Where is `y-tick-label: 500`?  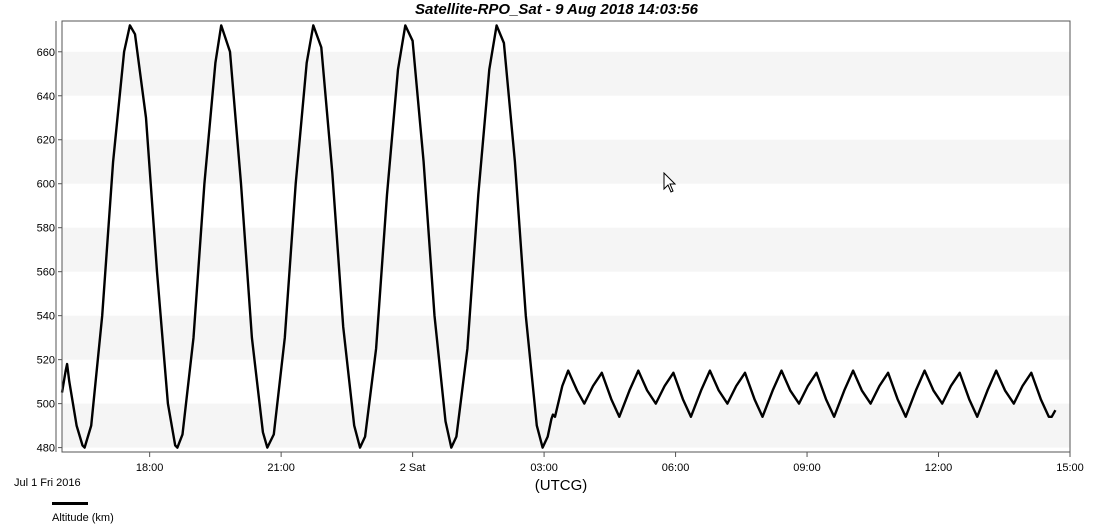 y-tick-label: 500 is located at coordinates (46, 405).